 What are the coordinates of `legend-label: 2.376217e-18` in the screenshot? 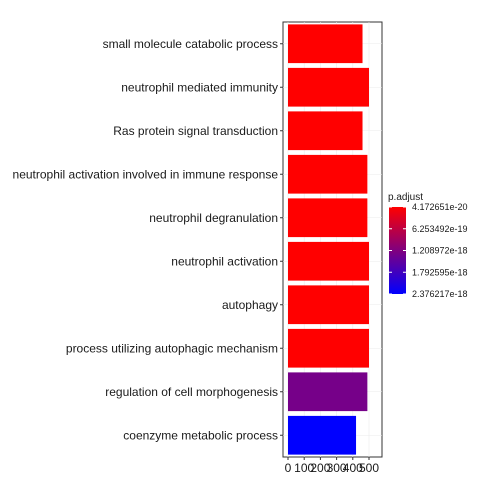 It's located at (440, 294).